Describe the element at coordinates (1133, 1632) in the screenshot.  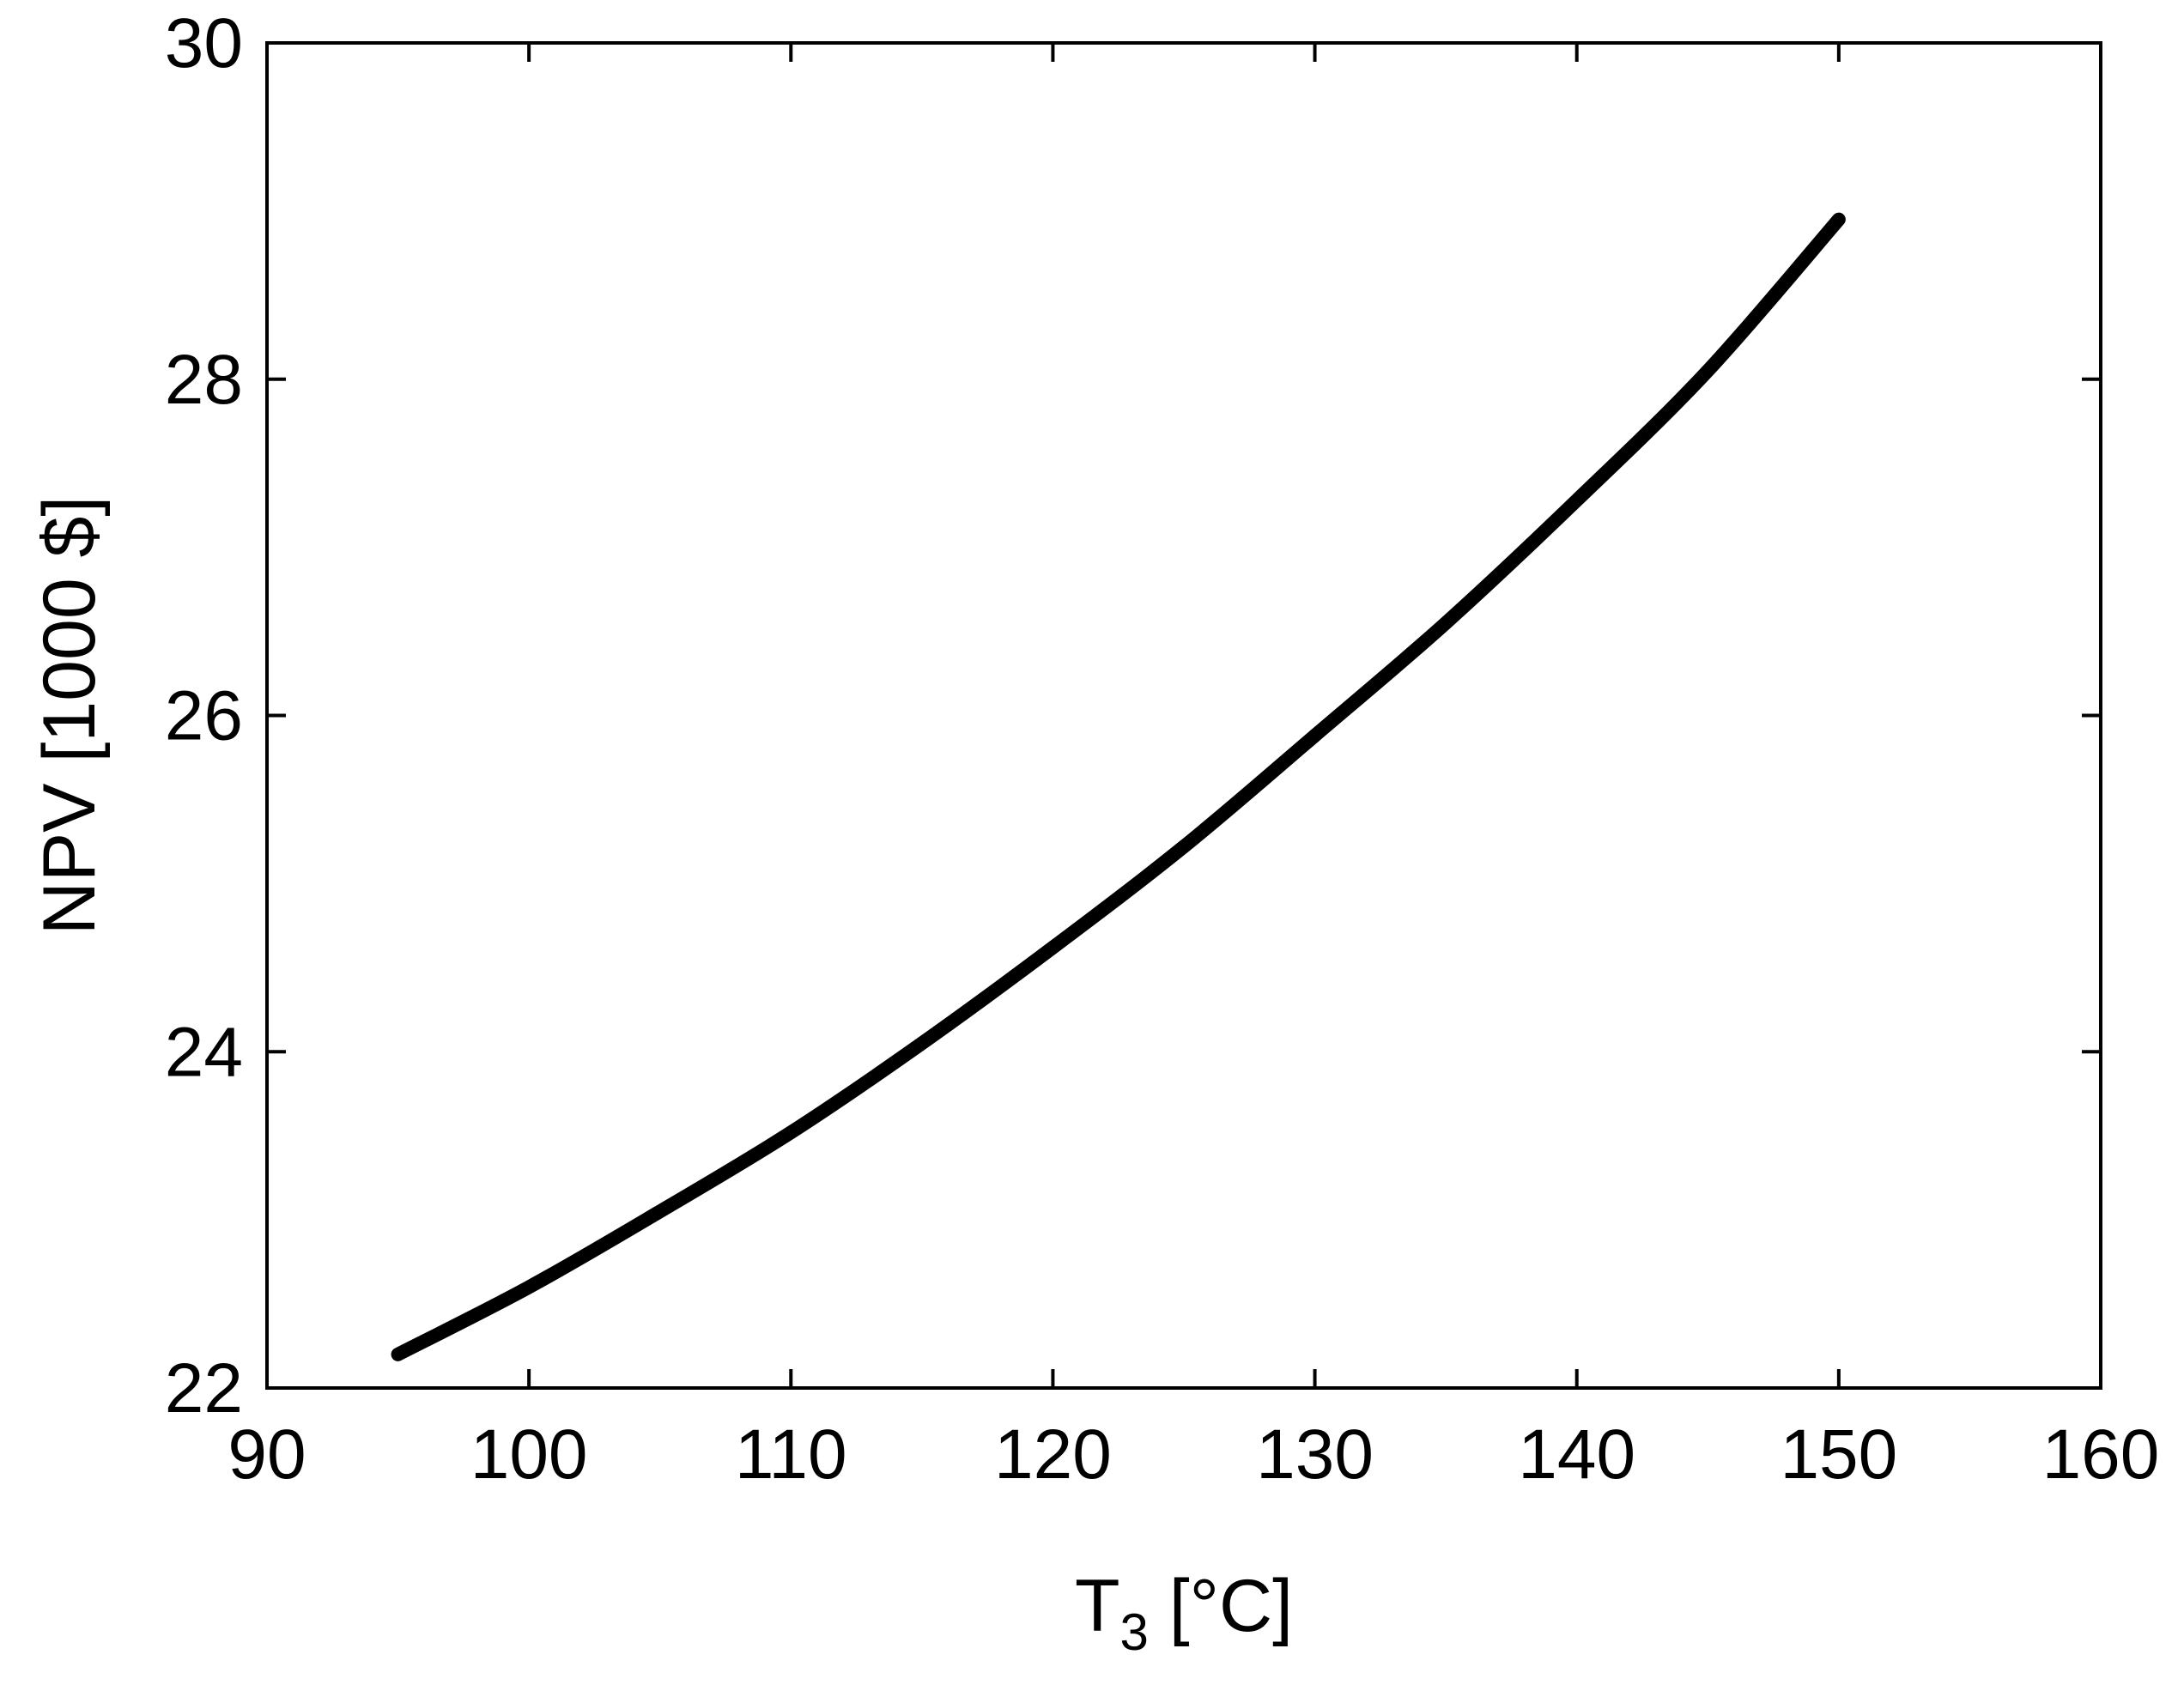
I see `x-axis-title-subscript: 3` at that location.